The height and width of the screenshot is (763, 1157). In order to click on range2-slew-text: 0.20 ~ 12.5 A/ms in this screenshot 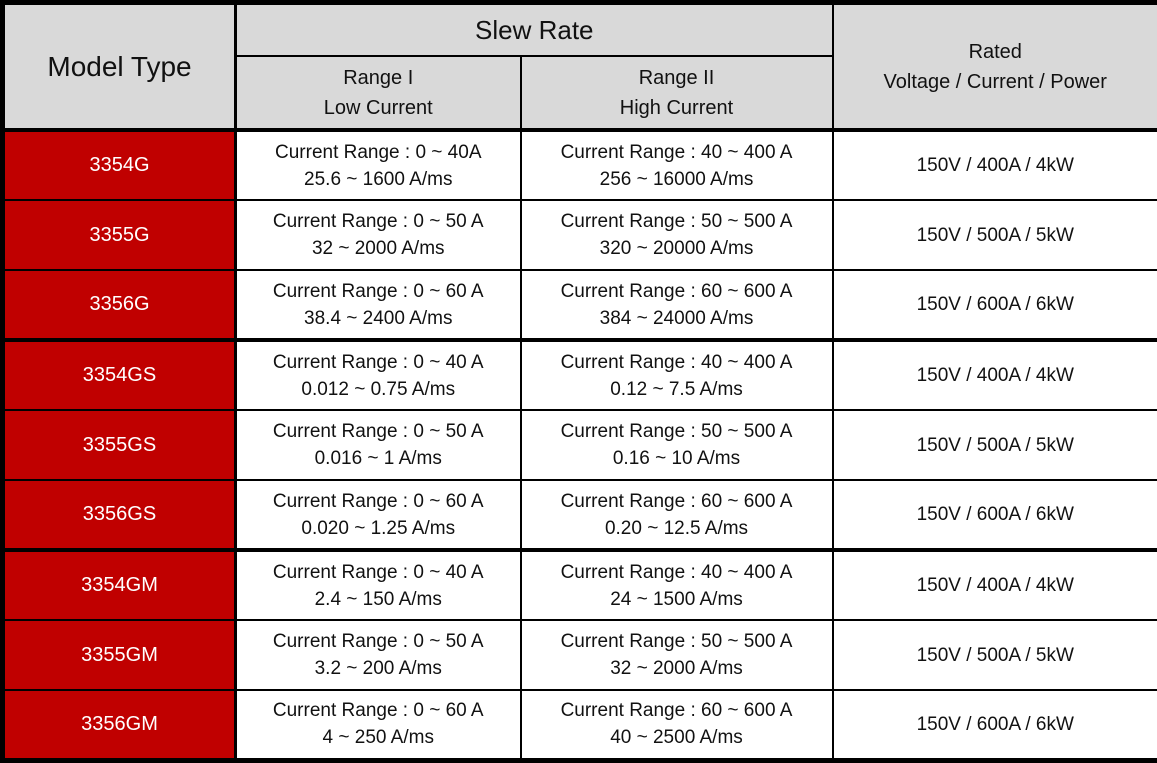, I will do `click(677, 528)`.